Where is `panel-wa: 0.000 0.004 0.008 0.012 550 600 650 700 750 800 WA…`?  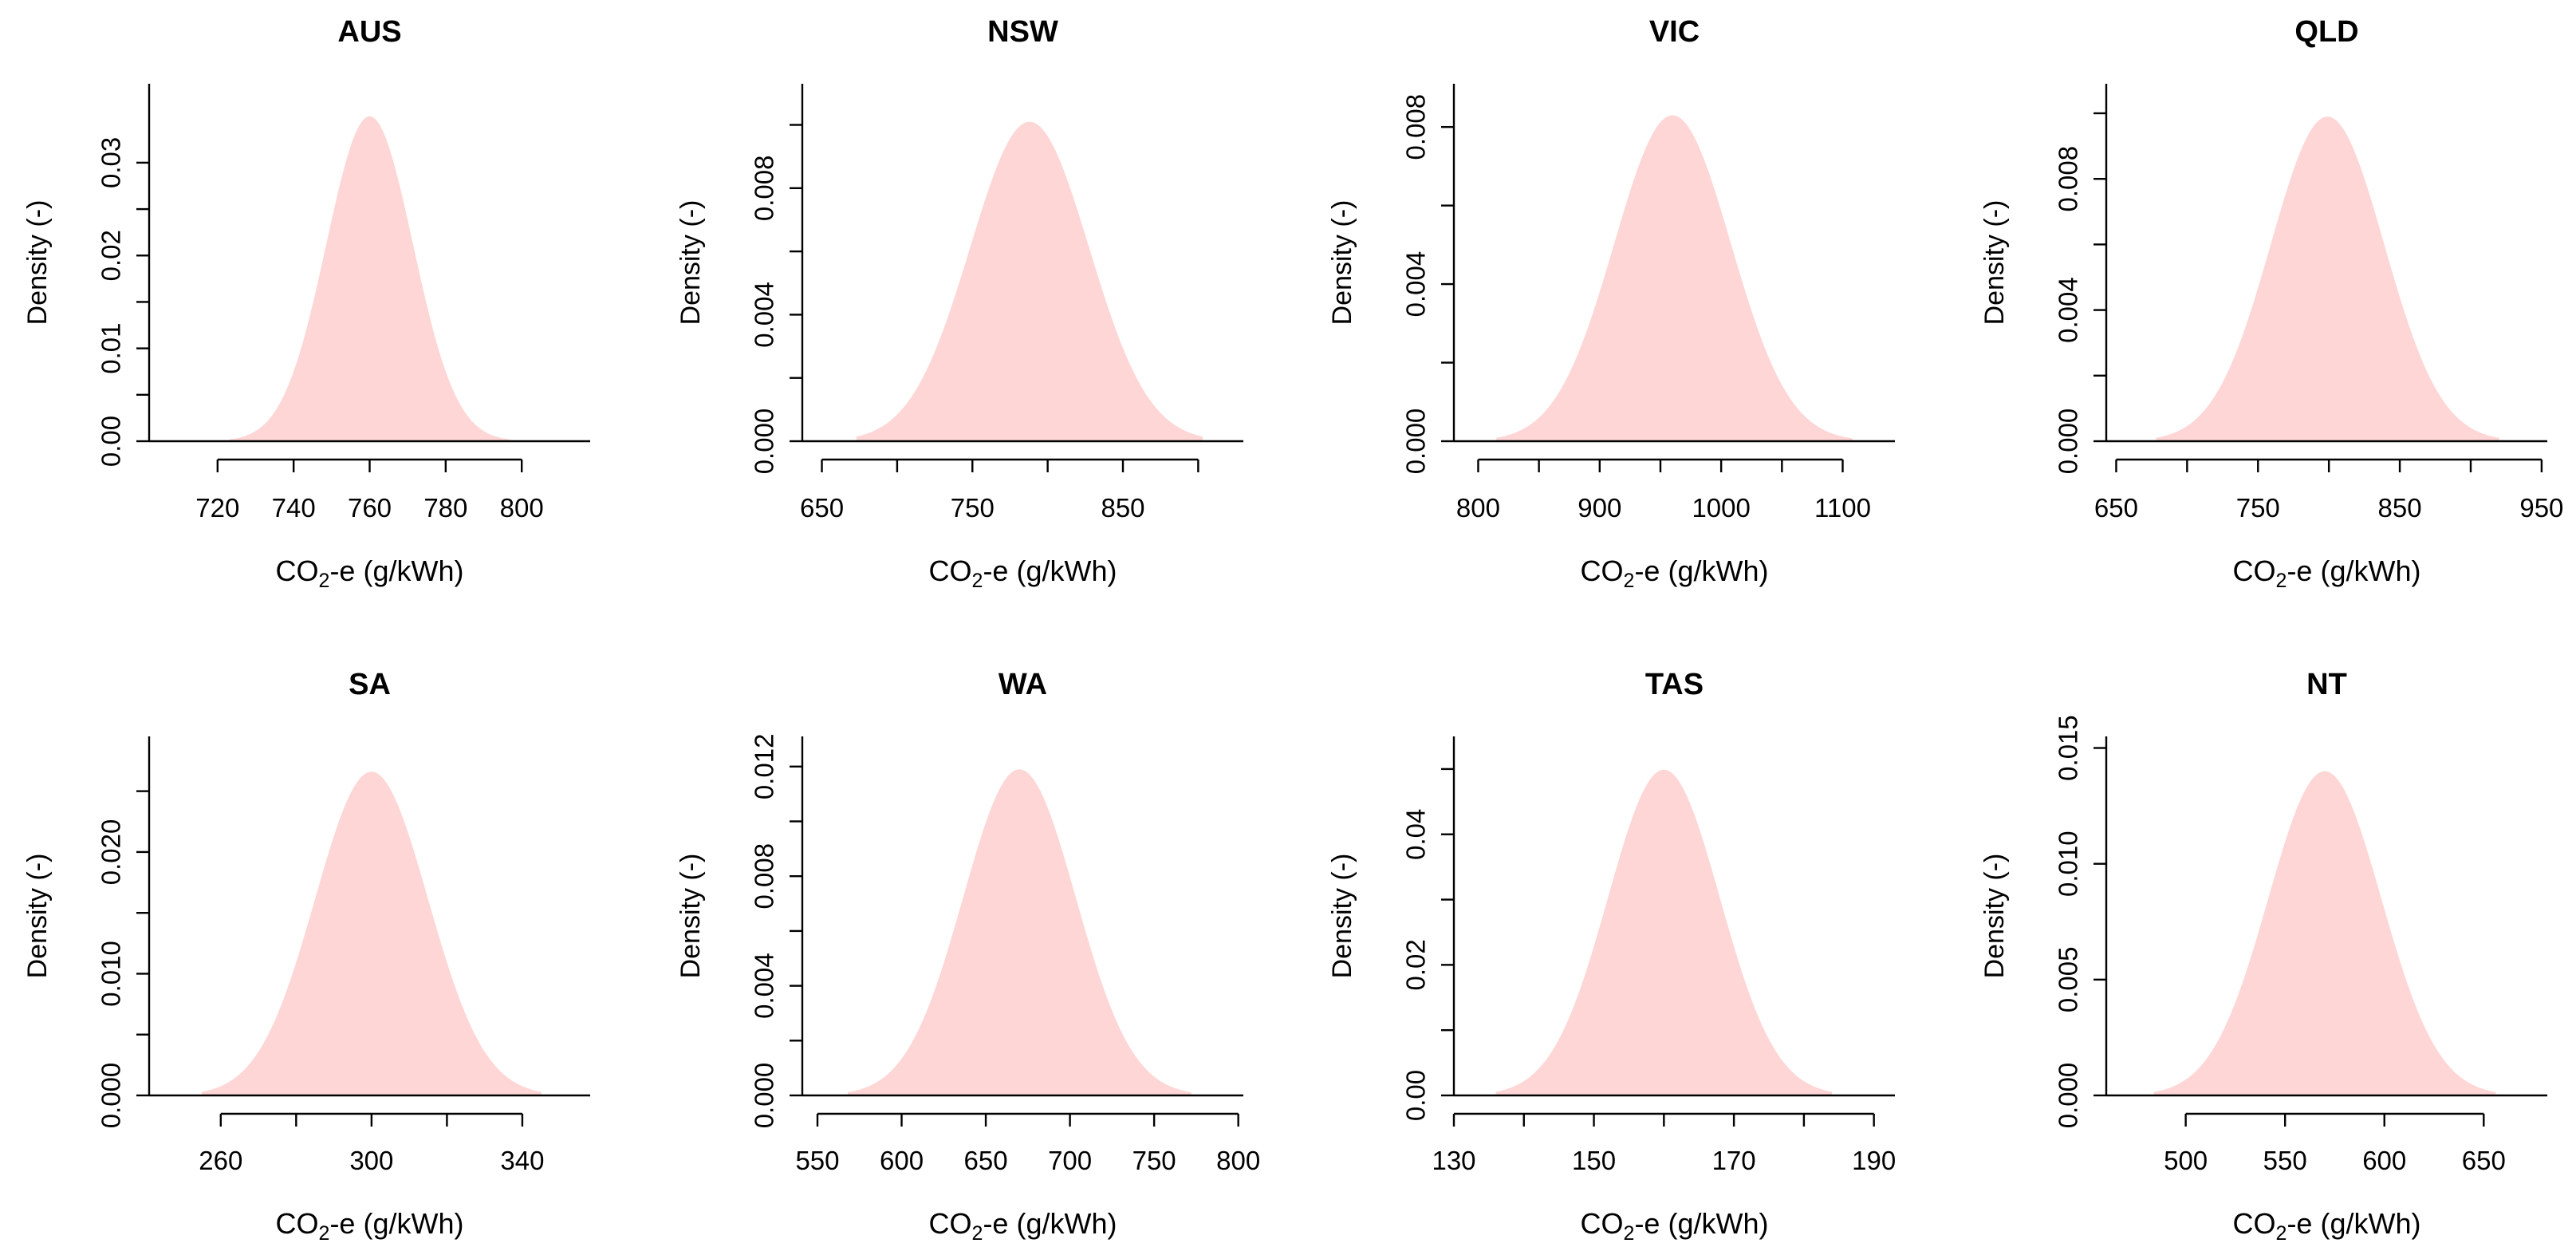 panel-wa: 0.000 0.004 0.008 0.012 550 600 650 700 750 800 WA… is located at coordinates (968, 956).